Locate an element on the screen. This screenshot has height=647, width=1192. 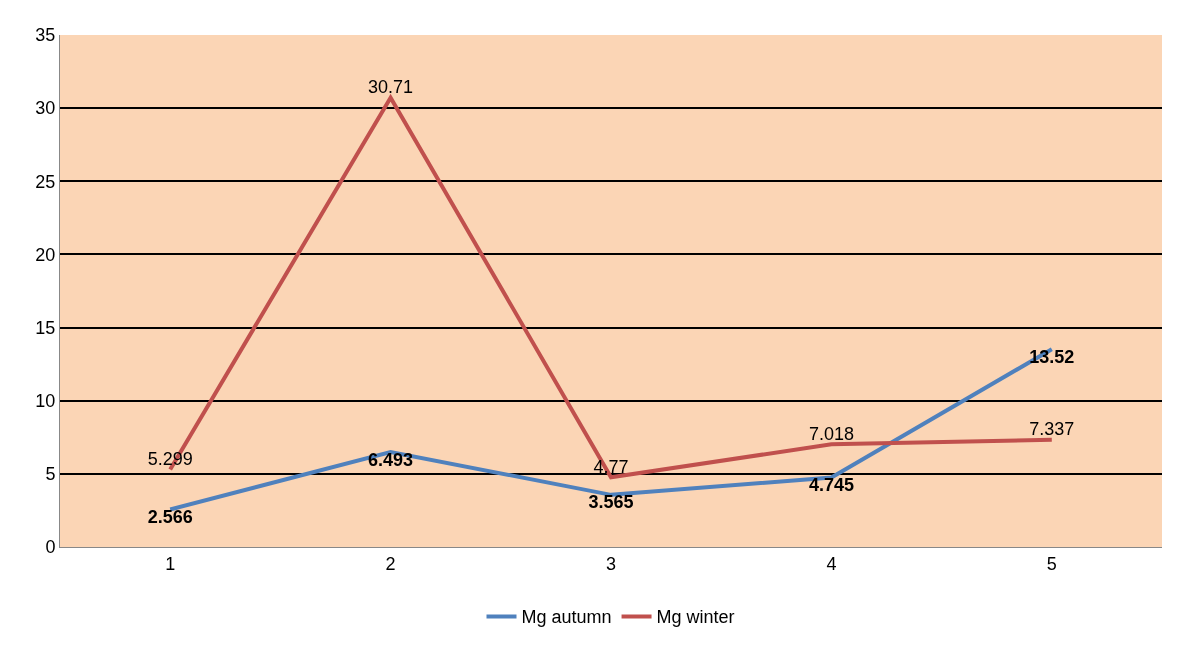
legend-label: Mg winter is located at coordinates (695, 617).